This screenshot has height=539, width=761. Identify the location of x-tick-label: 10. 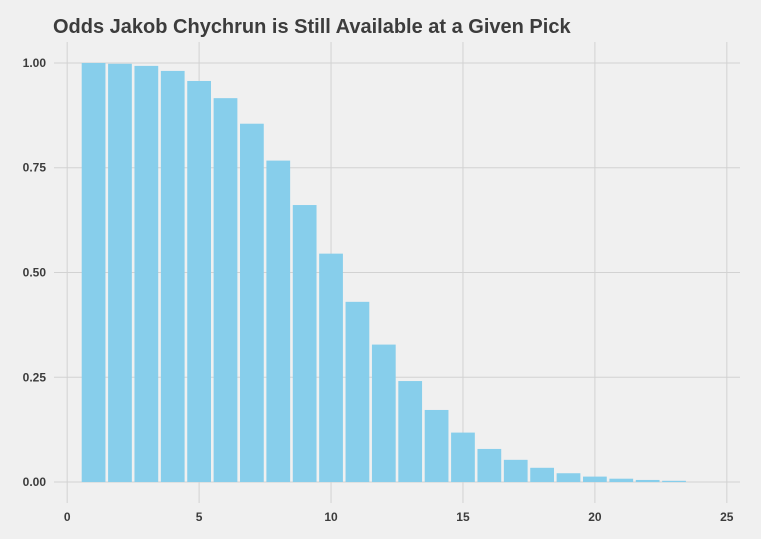
(331, 517).